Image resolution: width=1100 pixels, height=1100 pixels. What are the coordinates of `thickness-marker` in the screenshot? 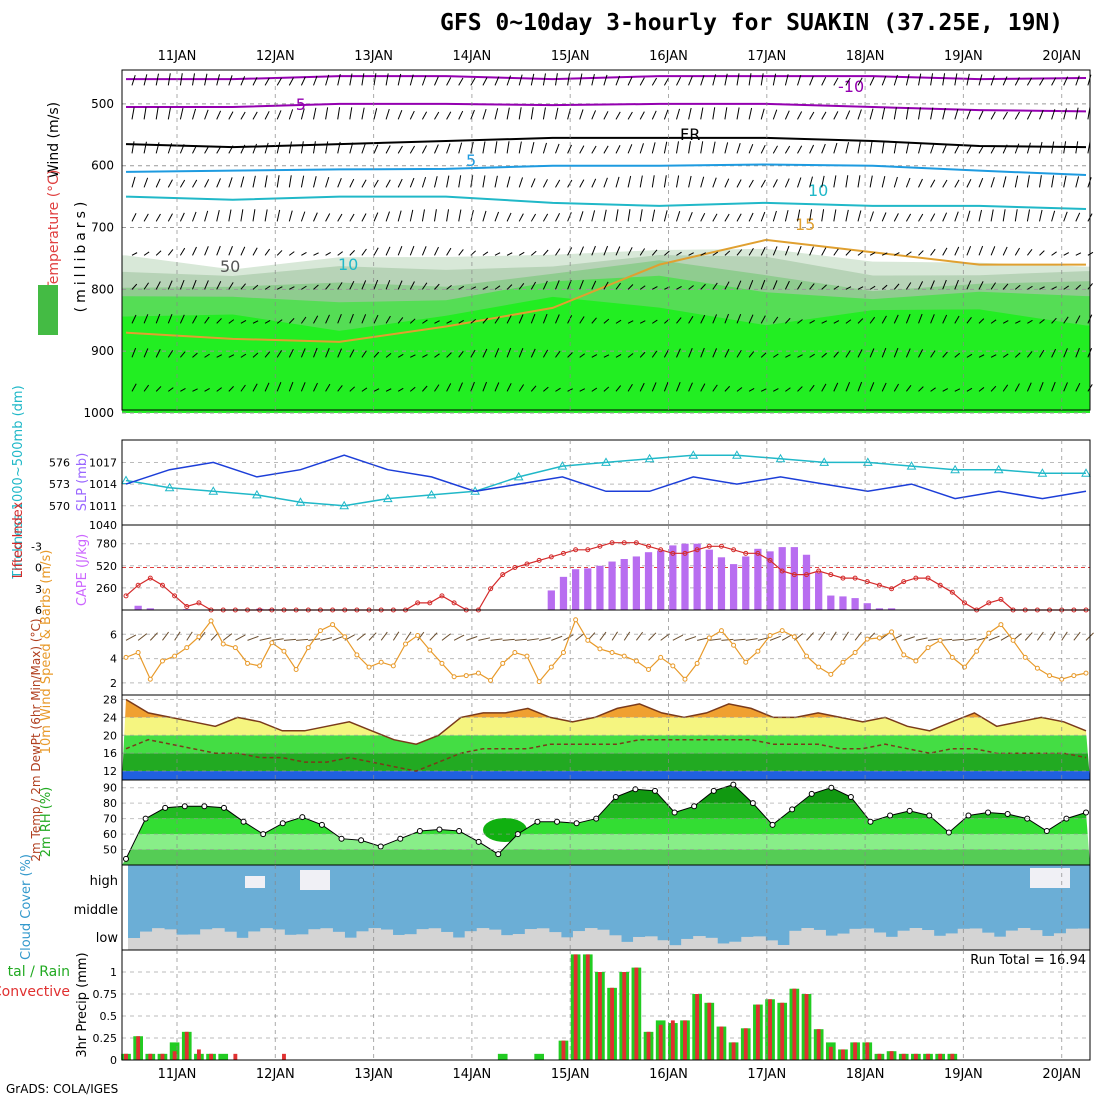 It's located at (911, 465).